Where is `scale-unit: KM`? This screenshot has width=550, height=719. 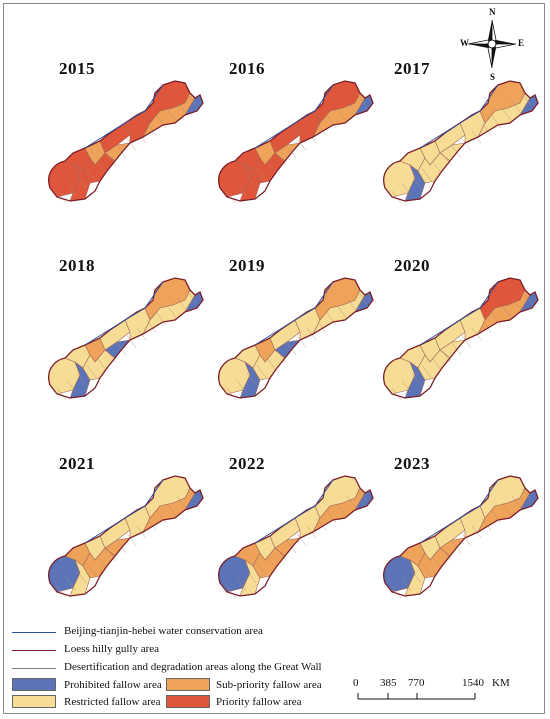
scale-unit: KM is located at coordinates (501, 683).